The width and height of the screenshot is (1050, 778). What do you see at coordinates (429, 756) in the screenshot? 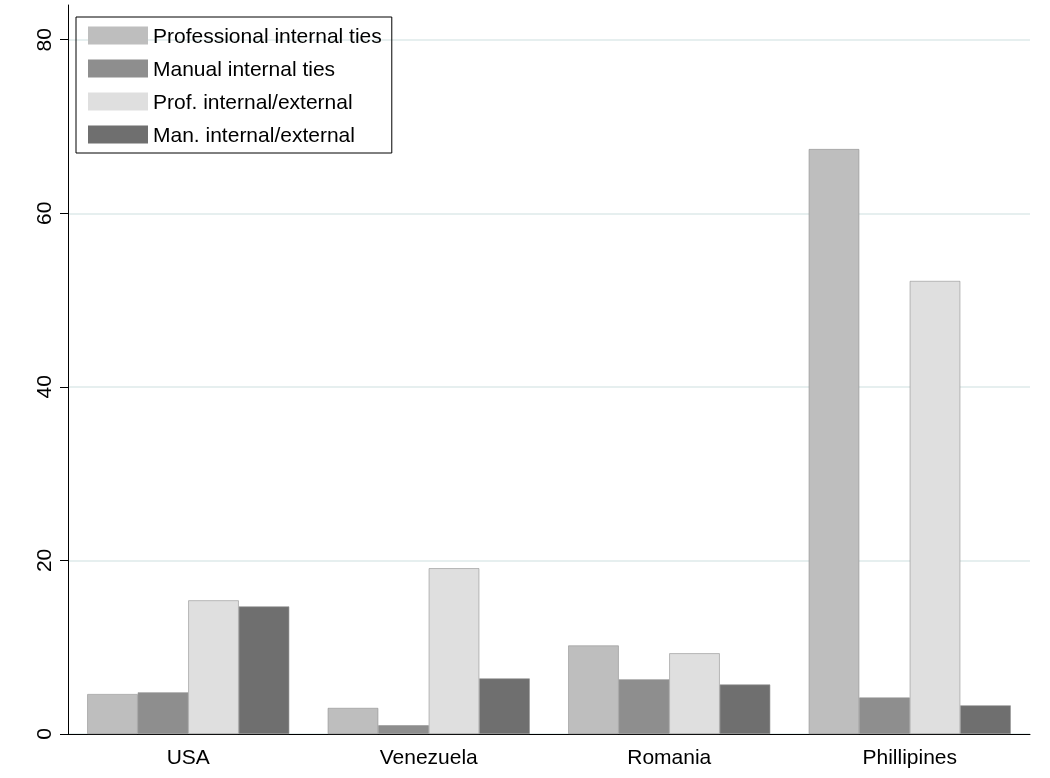
I see `x-tick-label: Venezuela` at bounding box center [429, 756].